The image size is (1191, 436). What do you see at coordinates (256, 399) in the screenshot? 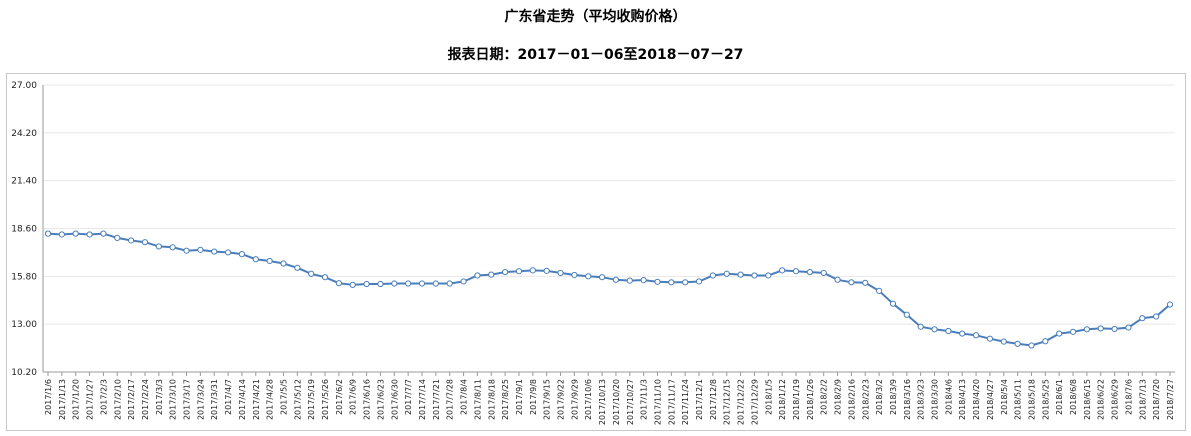
I see `x-tick-label: 2017/4/21` at bounding box center [256, 399].